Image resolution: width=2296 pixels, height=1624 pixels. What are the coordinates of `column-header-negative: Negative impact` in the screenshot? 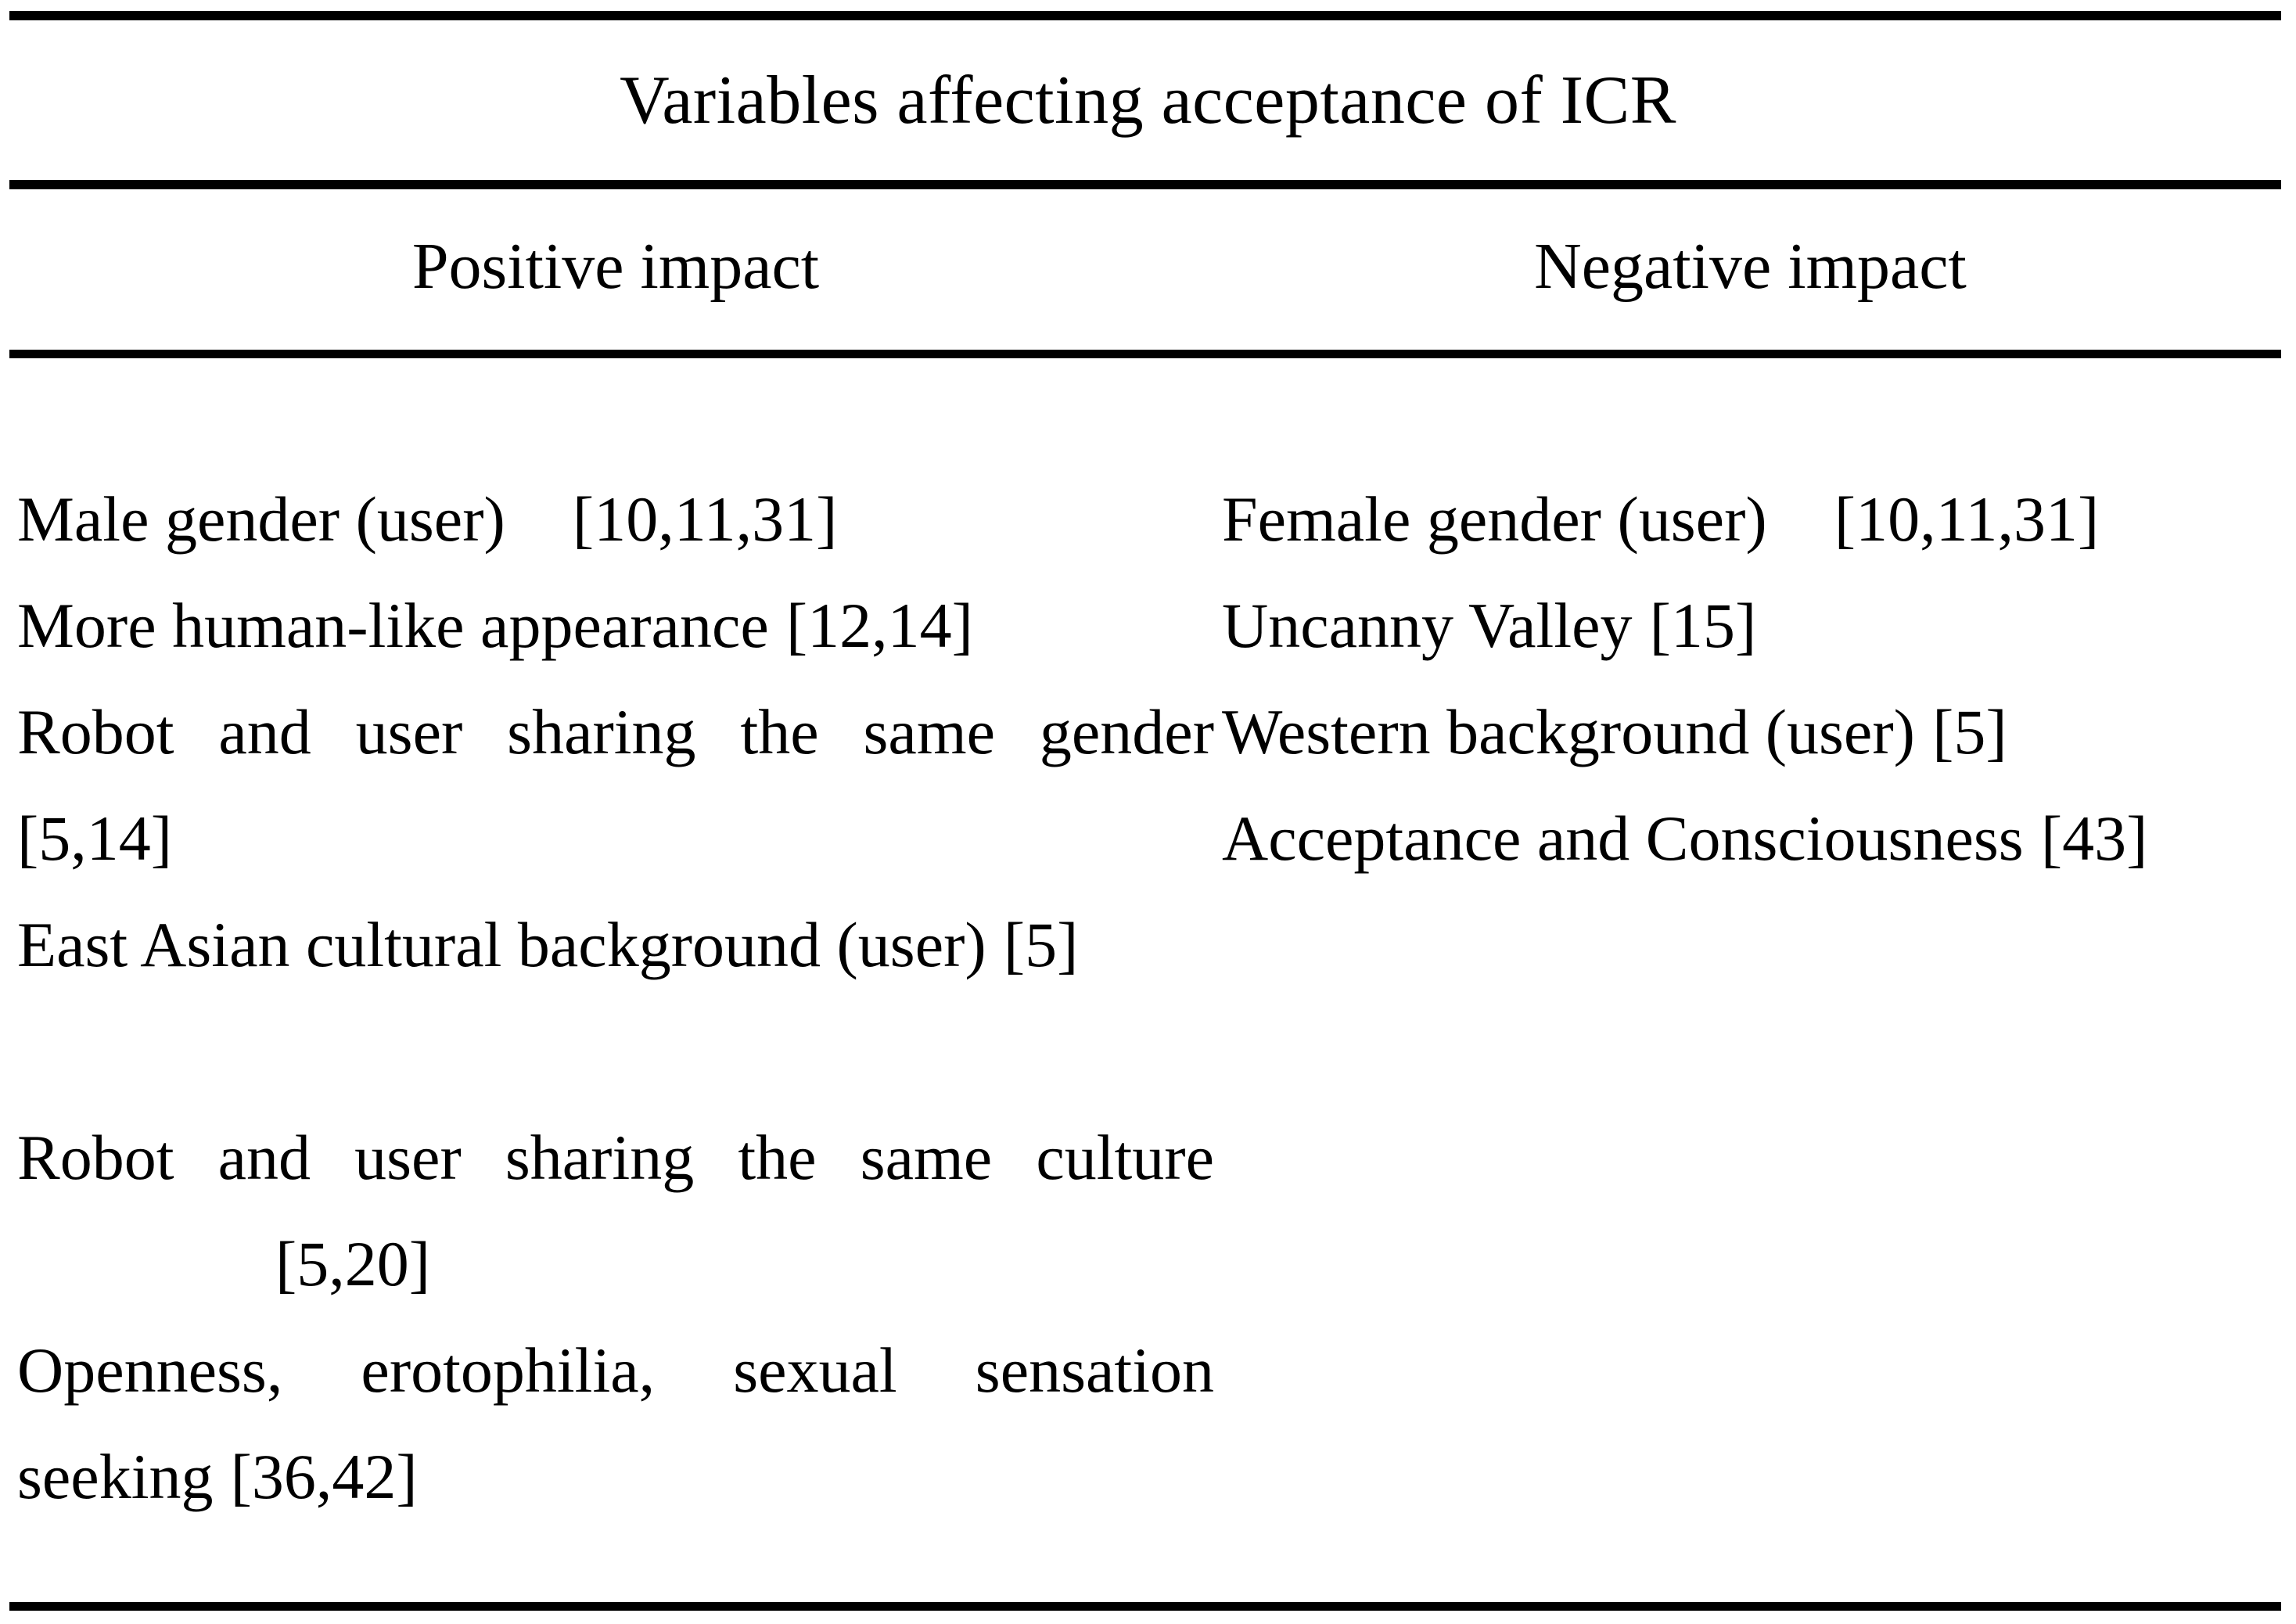 It's located at (1751, 266).